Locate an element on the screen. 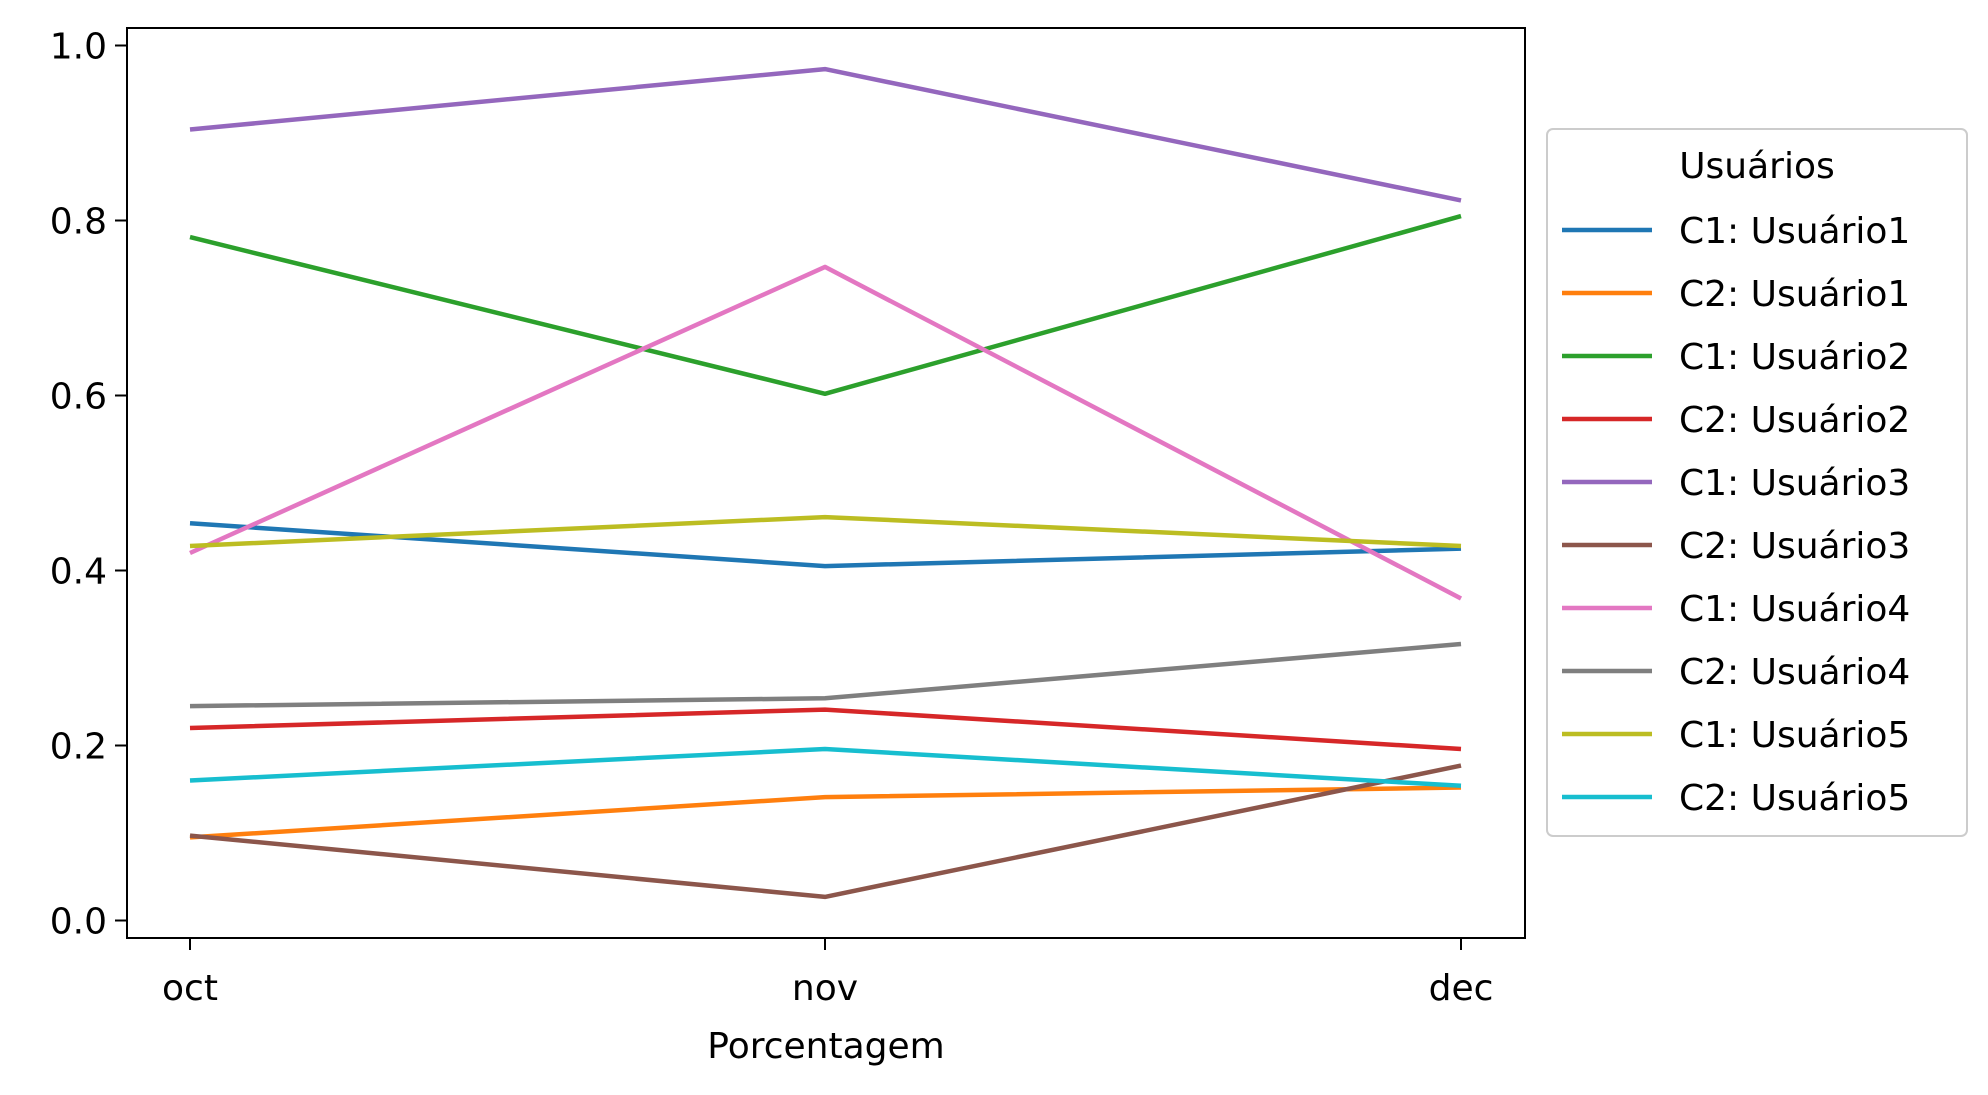  legend-box is located at coordinates (1757, 482).